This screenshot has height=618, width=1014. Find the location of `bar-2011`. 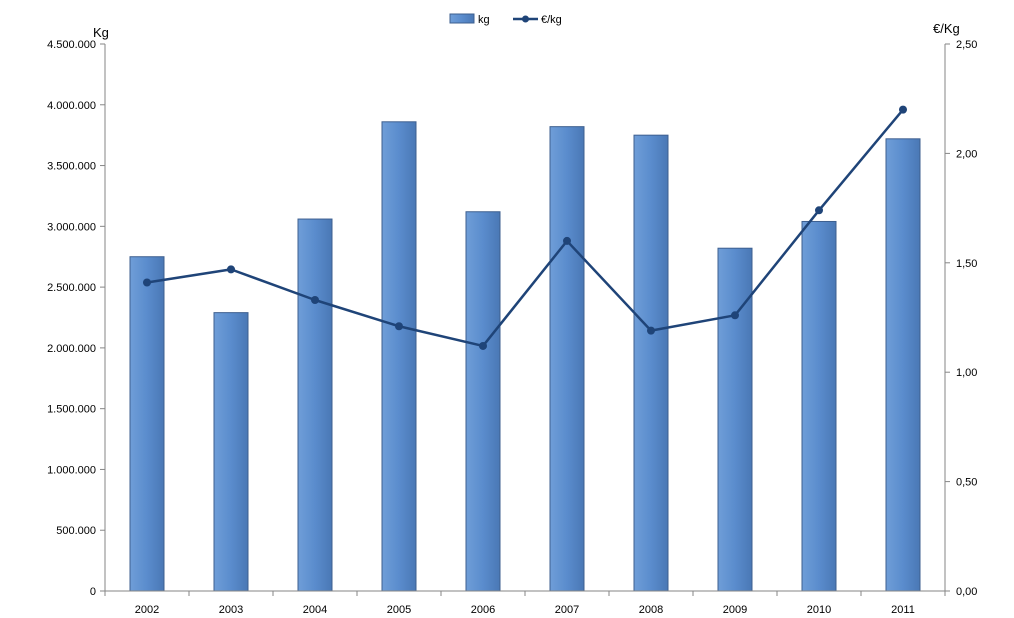

bar-2011 is located at coordinates (903, 365).